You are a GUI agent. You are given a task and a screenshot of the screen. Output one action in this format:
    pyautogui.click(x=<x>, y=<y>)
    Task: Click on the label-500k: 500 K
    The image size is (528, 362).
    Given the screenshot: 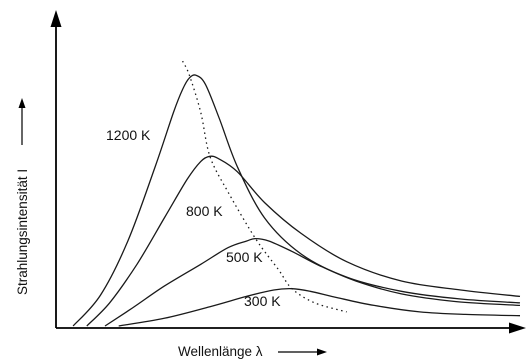 What is the action you would take?
    pyautogui.click(x=244, y=257)
    